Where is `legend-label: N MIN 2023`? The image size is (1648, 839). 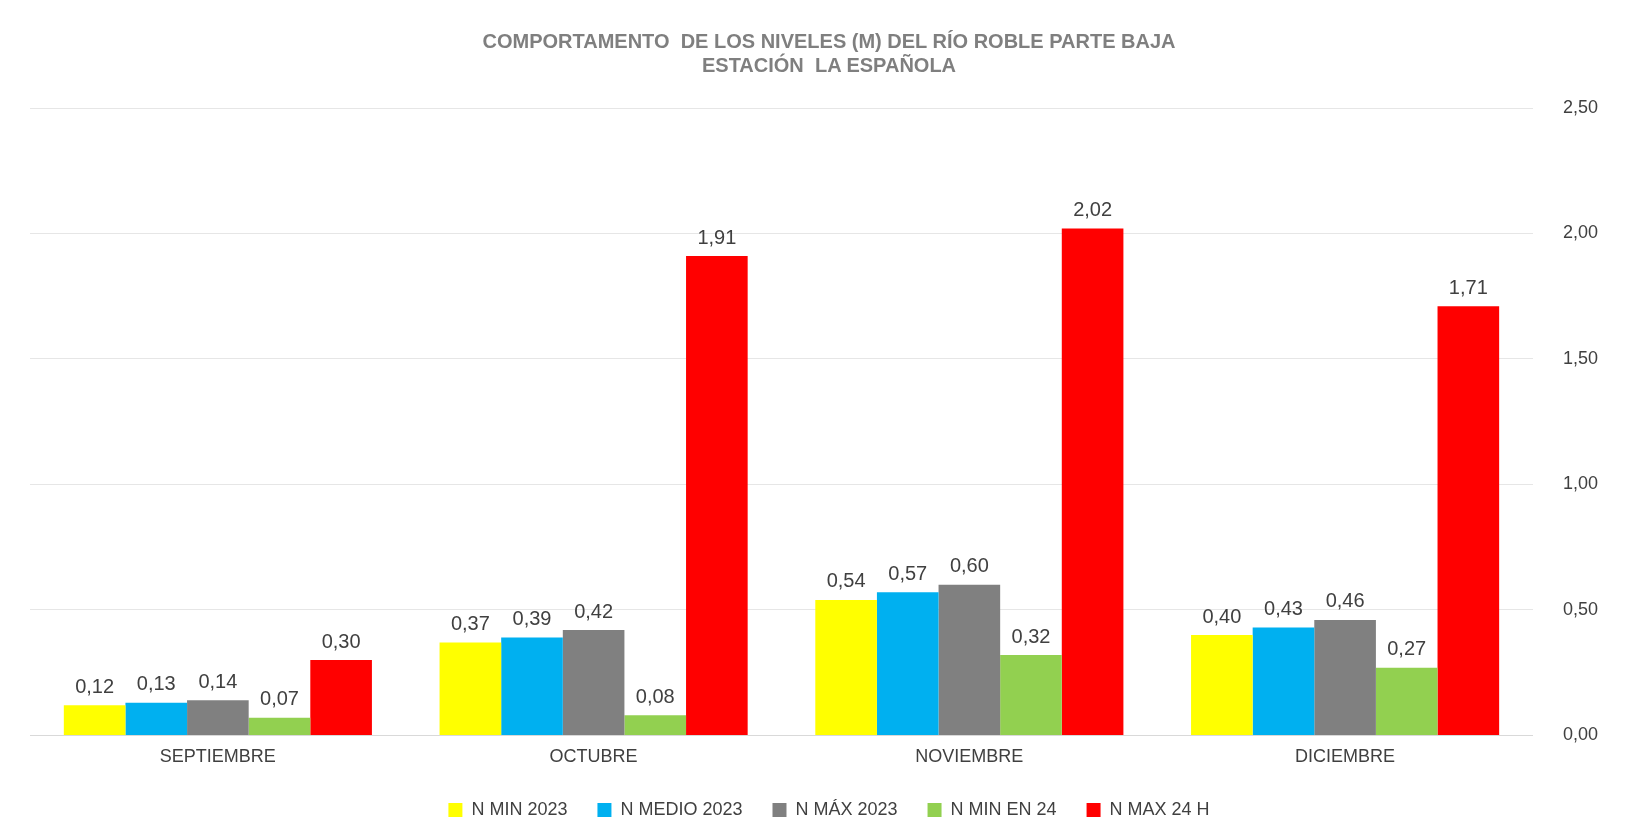 legend-label: N MIN 2023 is located at coordinates (519, 808).